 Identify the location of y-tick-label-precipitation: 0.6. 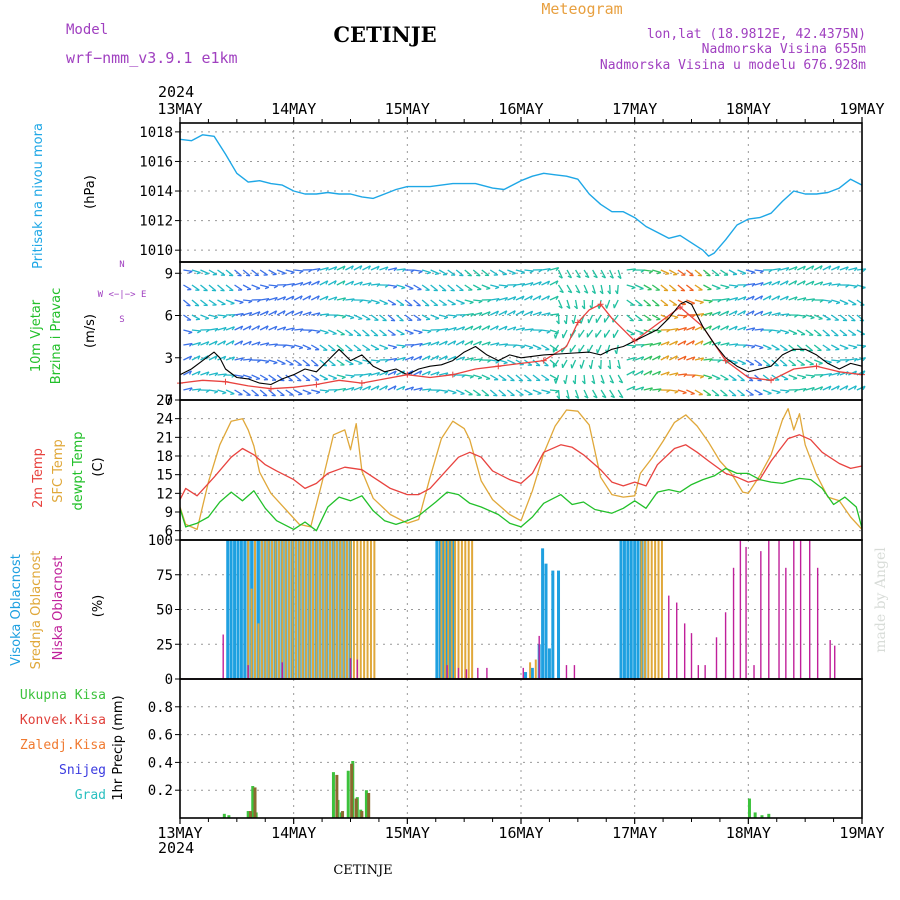
(160, 736).